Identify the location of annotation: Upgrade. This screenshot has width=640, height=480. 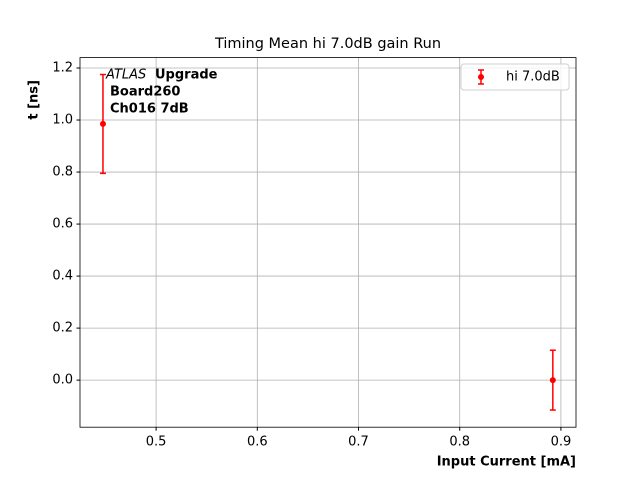
(186, 75).